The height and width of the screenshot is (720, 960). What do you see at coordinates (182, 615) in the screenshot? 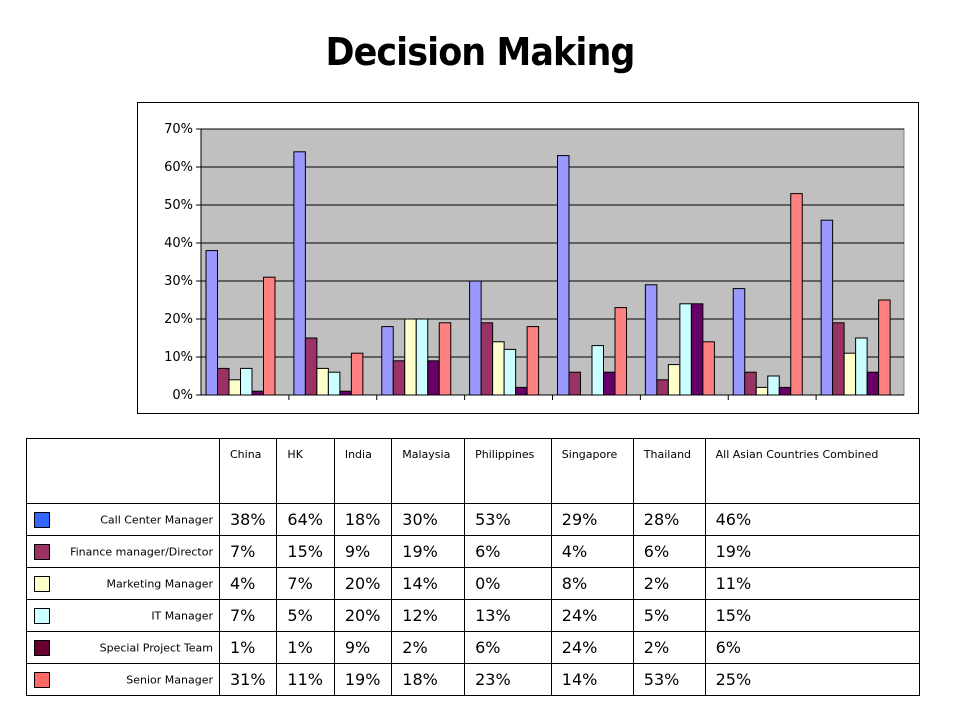
I see `series-label: IT Manager` at bounding box center [182, 615].